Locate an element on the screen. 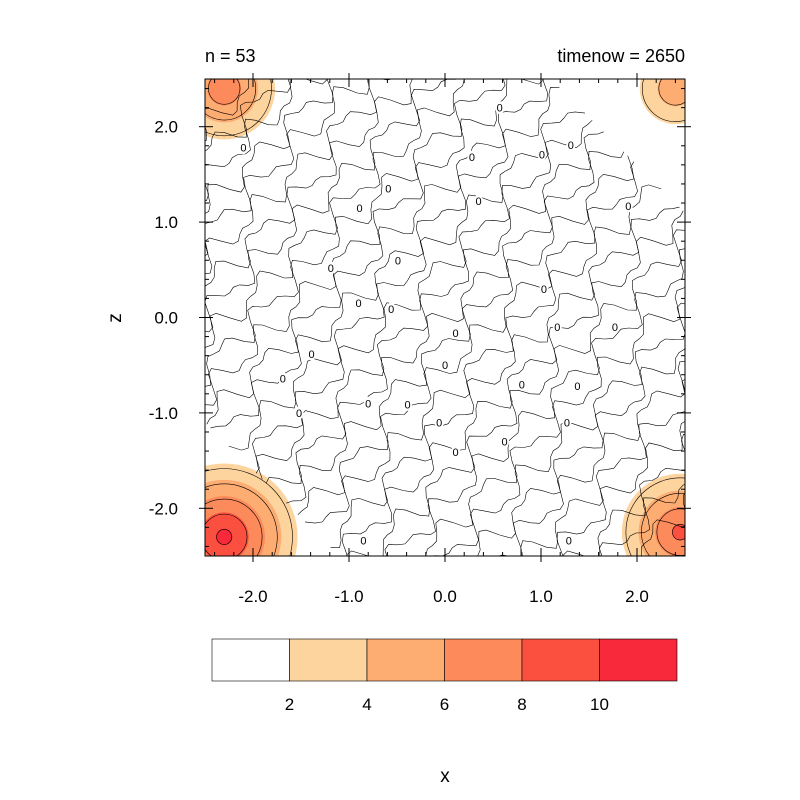  x-tick-label: 2.0 is located at coordinates (637, 596).